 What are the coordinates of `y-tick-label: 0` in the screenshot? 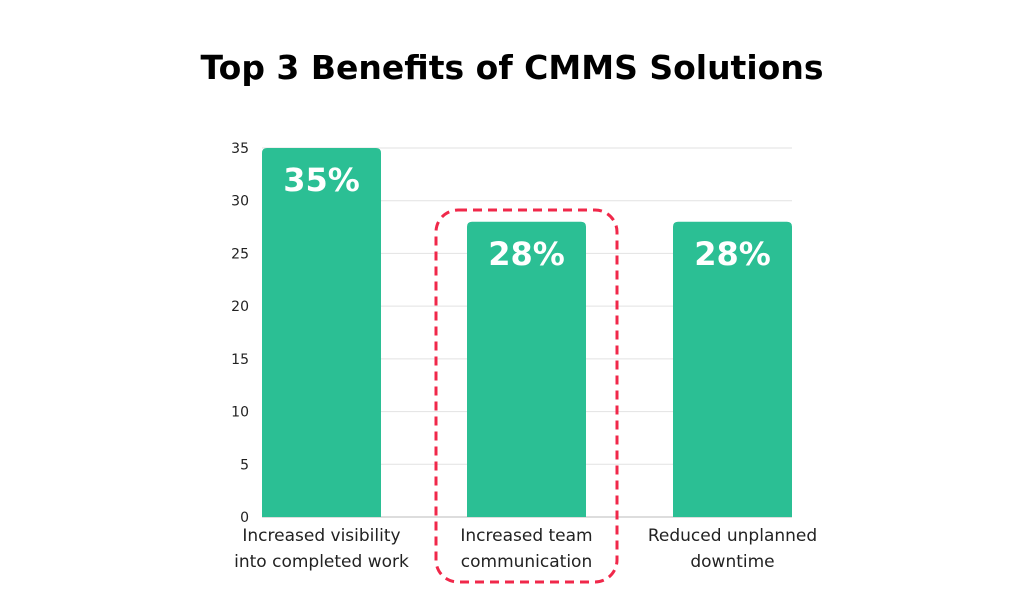 It's located at (244, 518).